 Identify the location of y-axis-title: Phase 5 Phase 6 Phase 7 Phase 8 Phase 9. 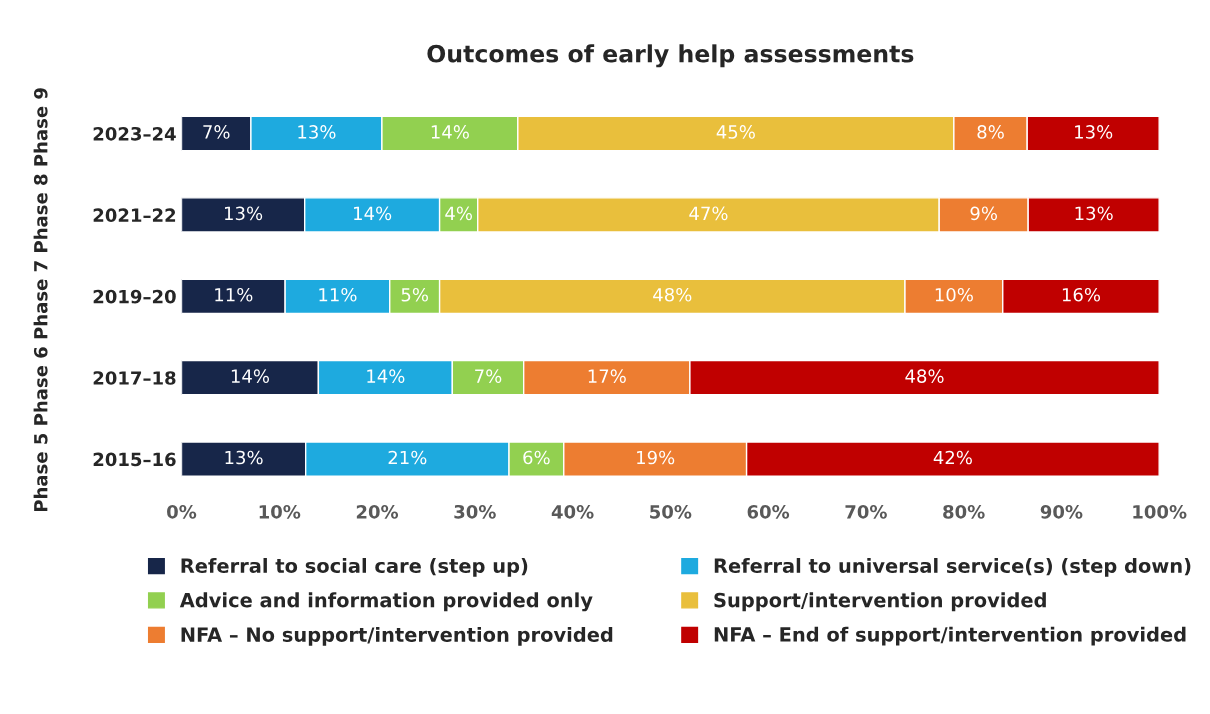
(40, 300).